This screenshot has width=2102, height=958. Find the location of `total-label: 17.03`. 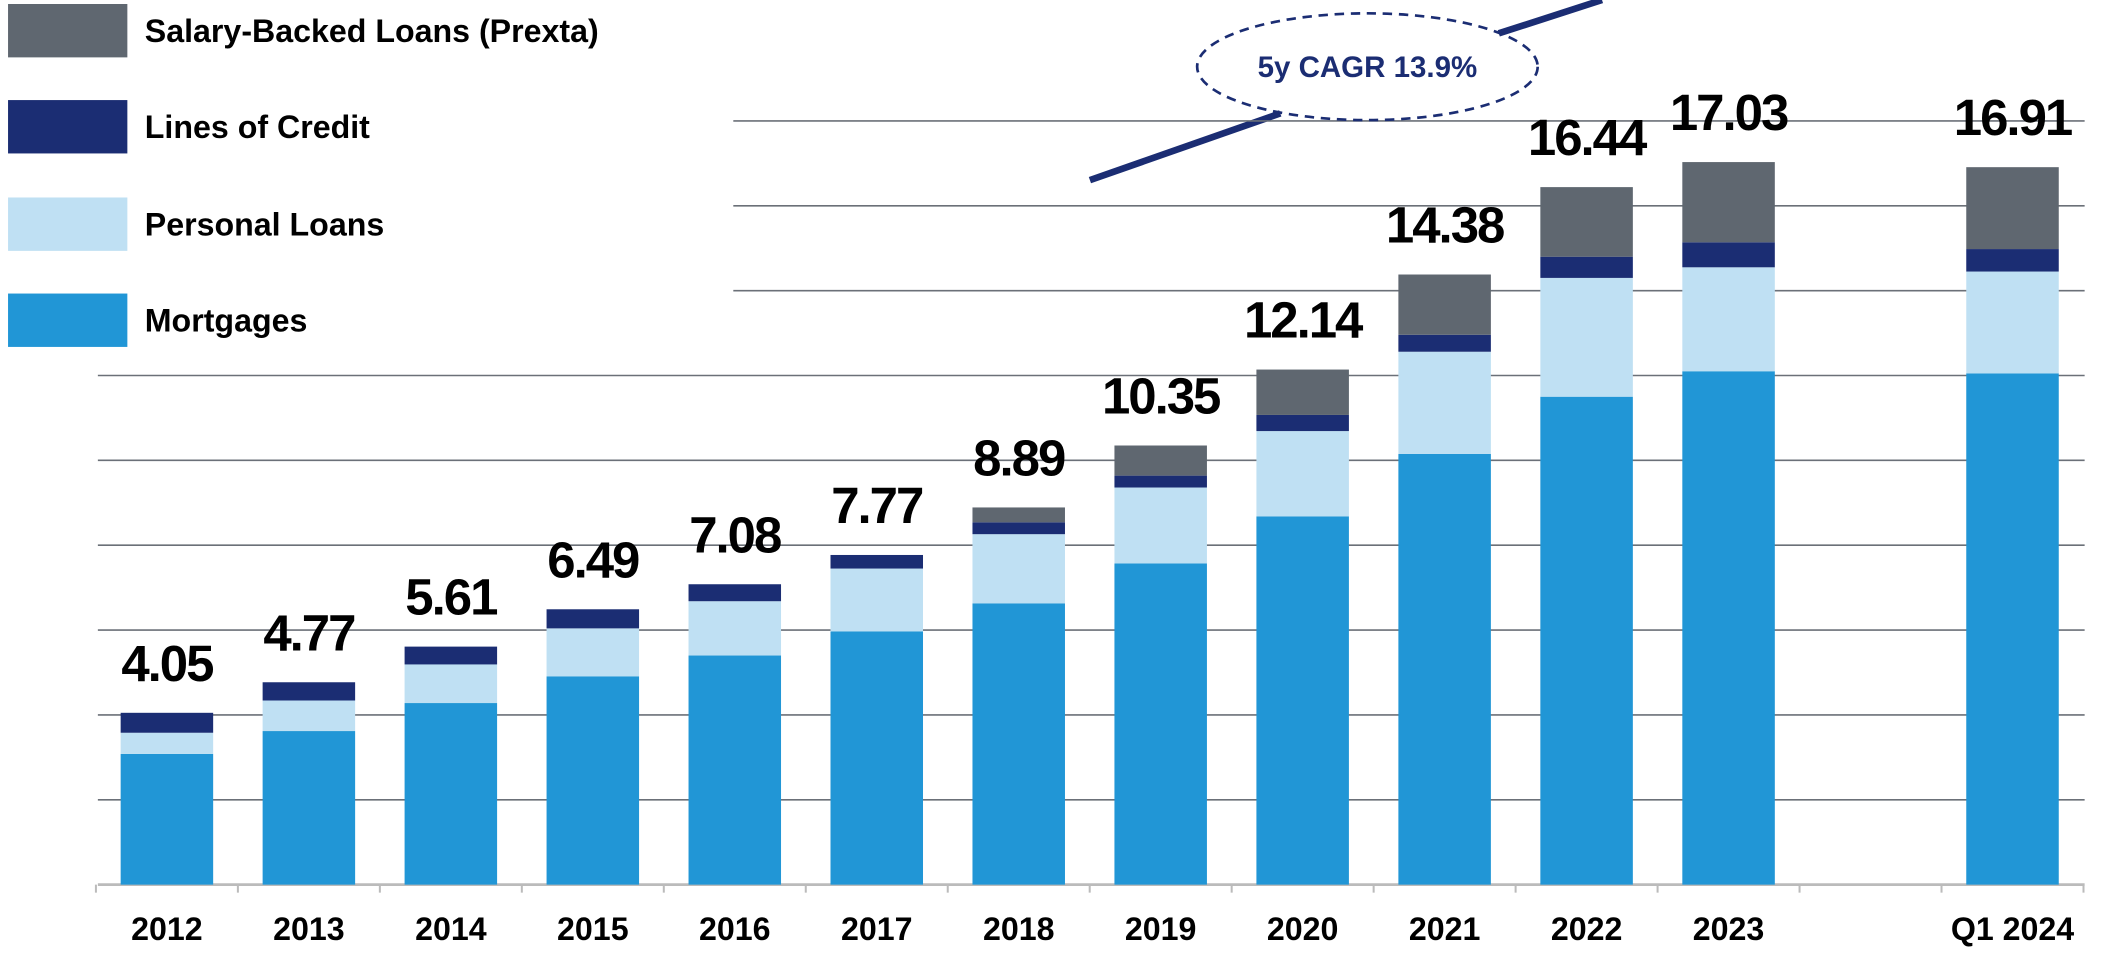

total-label: 17.03 is located at coordinates (1729, 112).